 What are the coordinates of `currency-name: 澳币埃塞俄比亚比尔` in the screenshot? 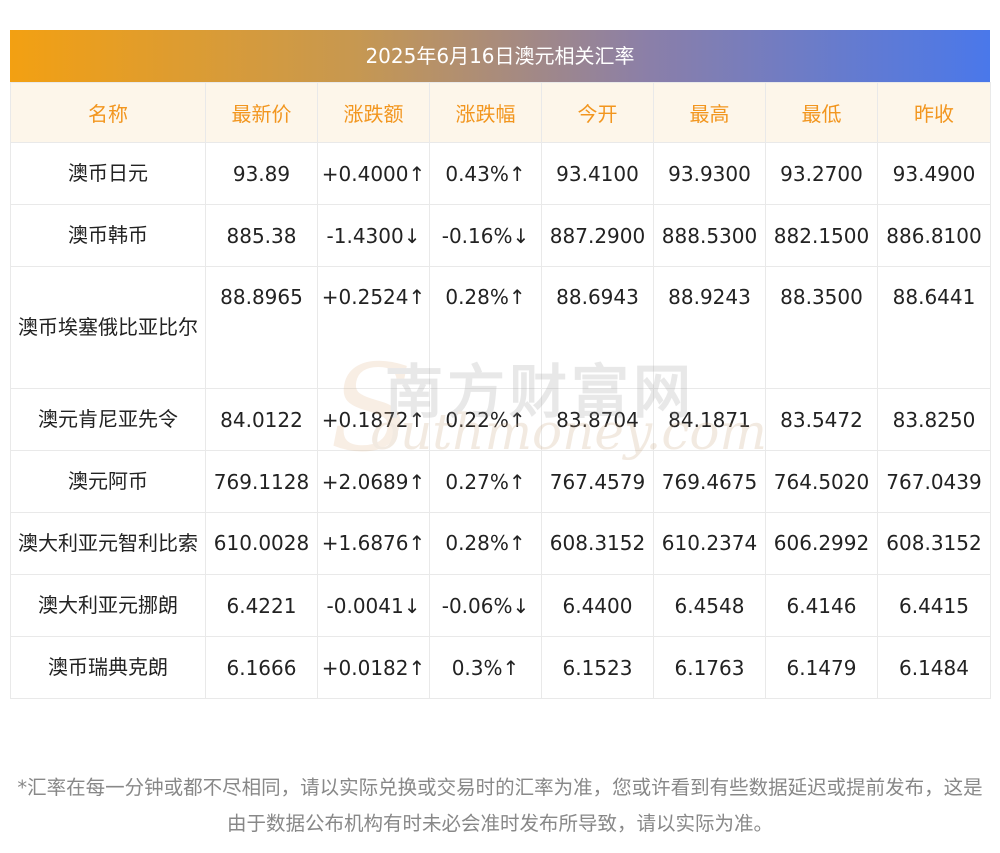 It's located at (108, 327).